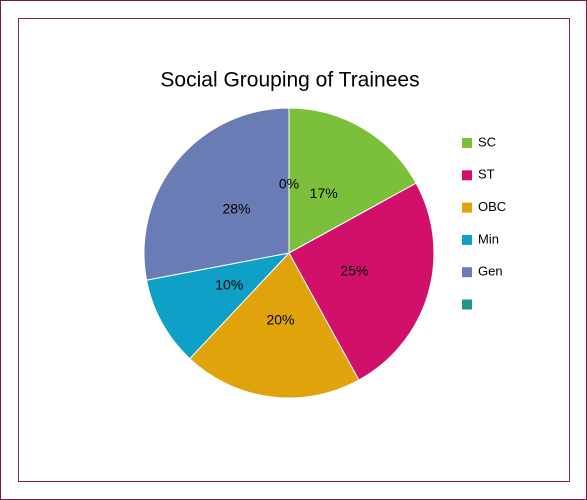 The height and width of the screenshot is (500, 587). I want to click on chart-title: Social Grouping of Trainees, so click(289, 80).